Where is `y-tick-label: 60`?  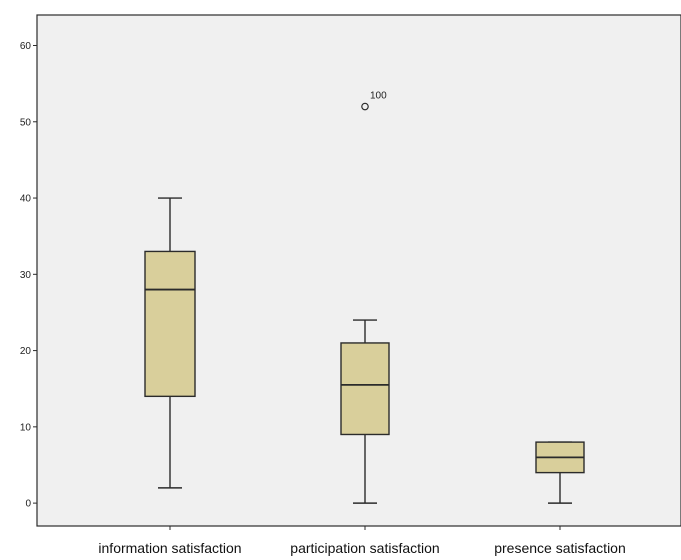 y-tick-label: 60 is located at coordinates (26, 46).